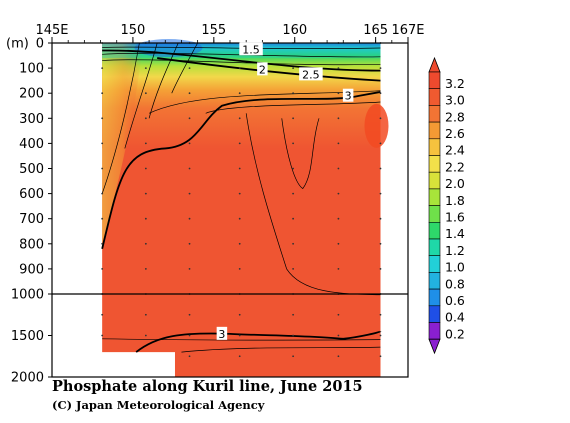 This screenshot has width=570, height=423. Describe the element at coordinates (31, 94) in the screenshot. I see `y-tick-label: 200` at that location.